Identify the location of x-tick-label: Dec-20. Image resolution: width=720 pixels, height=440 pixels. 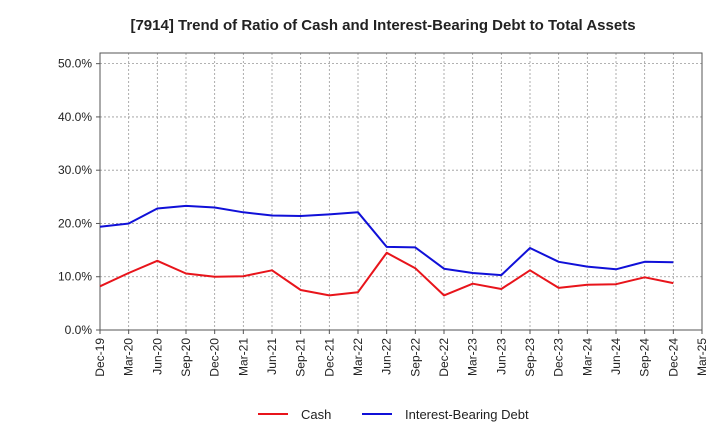
(215, 357).